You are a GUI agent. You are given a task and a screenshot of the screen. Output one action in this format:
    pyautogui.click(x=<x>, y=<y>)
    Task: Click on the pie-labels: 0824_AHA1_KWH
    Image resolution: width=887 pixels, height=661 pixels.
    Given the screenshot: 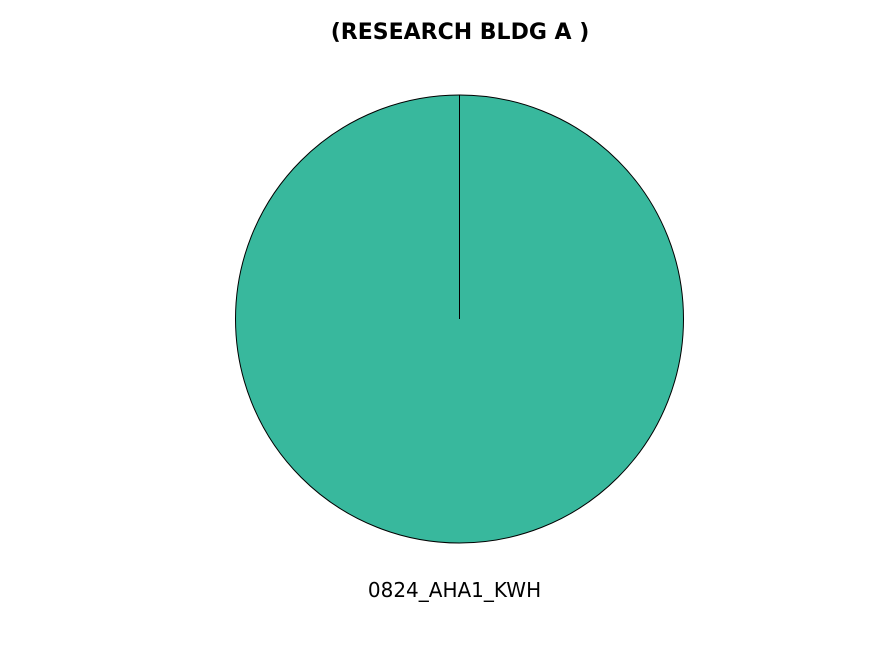 What is the action you would take?
    pyautogui.click(x=454, y=590)
    